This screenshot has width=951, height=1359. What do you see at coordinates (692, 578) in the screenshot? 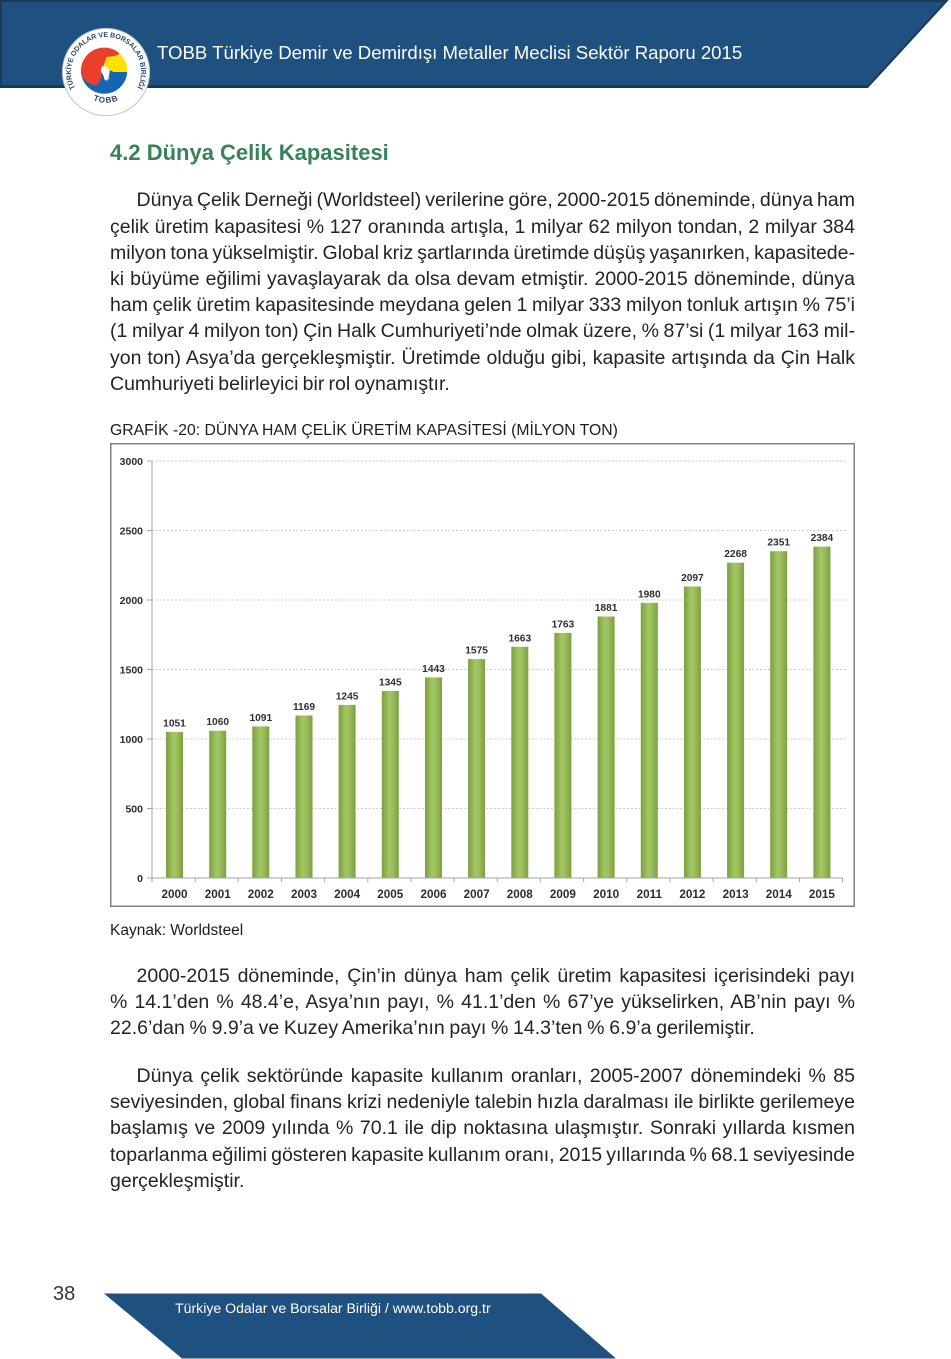
I see `svg-text: 2097` at bounding box center [692, 578].